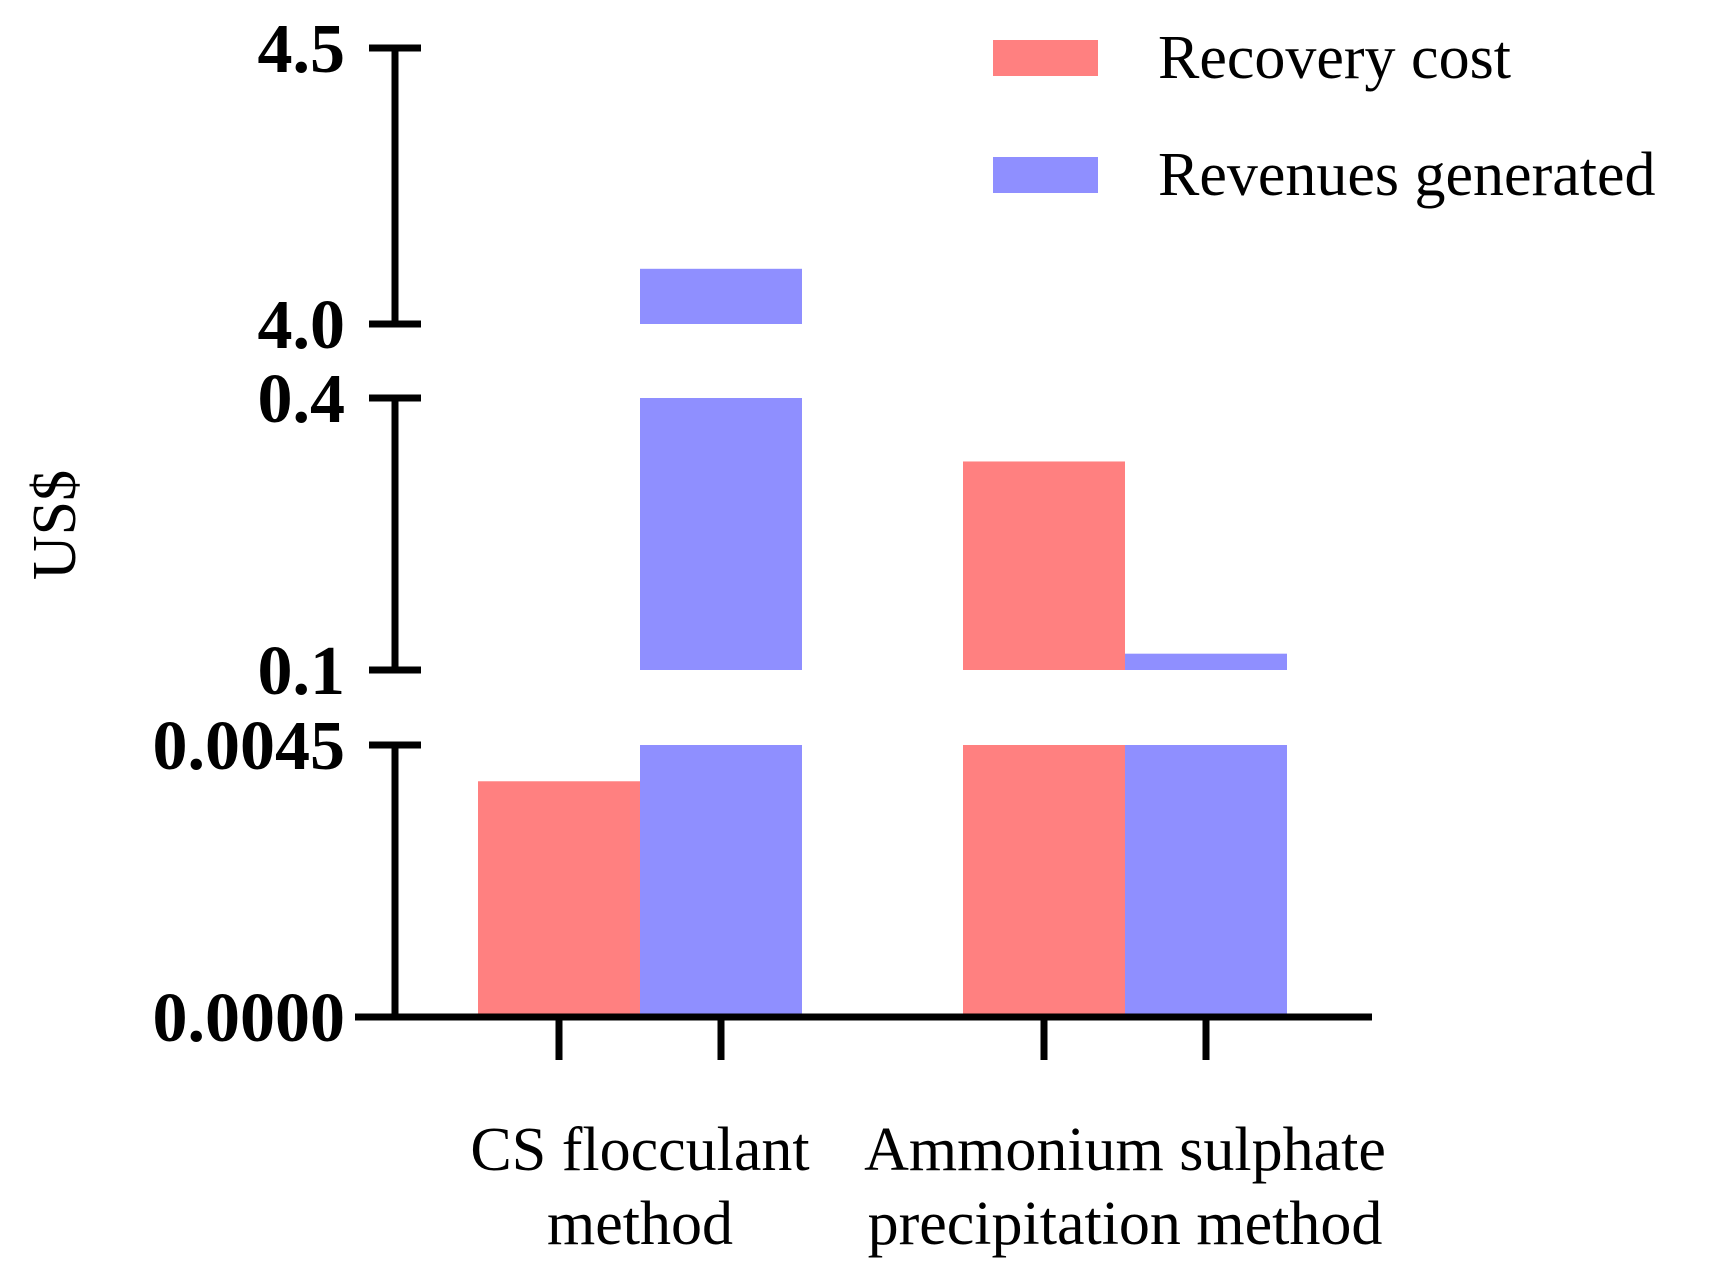 The width and height of the screenshot is (1712, 1276). Describe the element at coordinates (1206, 881) in the screenshot. I see `bar-revenues-generated-cat2-seg1` at that location.